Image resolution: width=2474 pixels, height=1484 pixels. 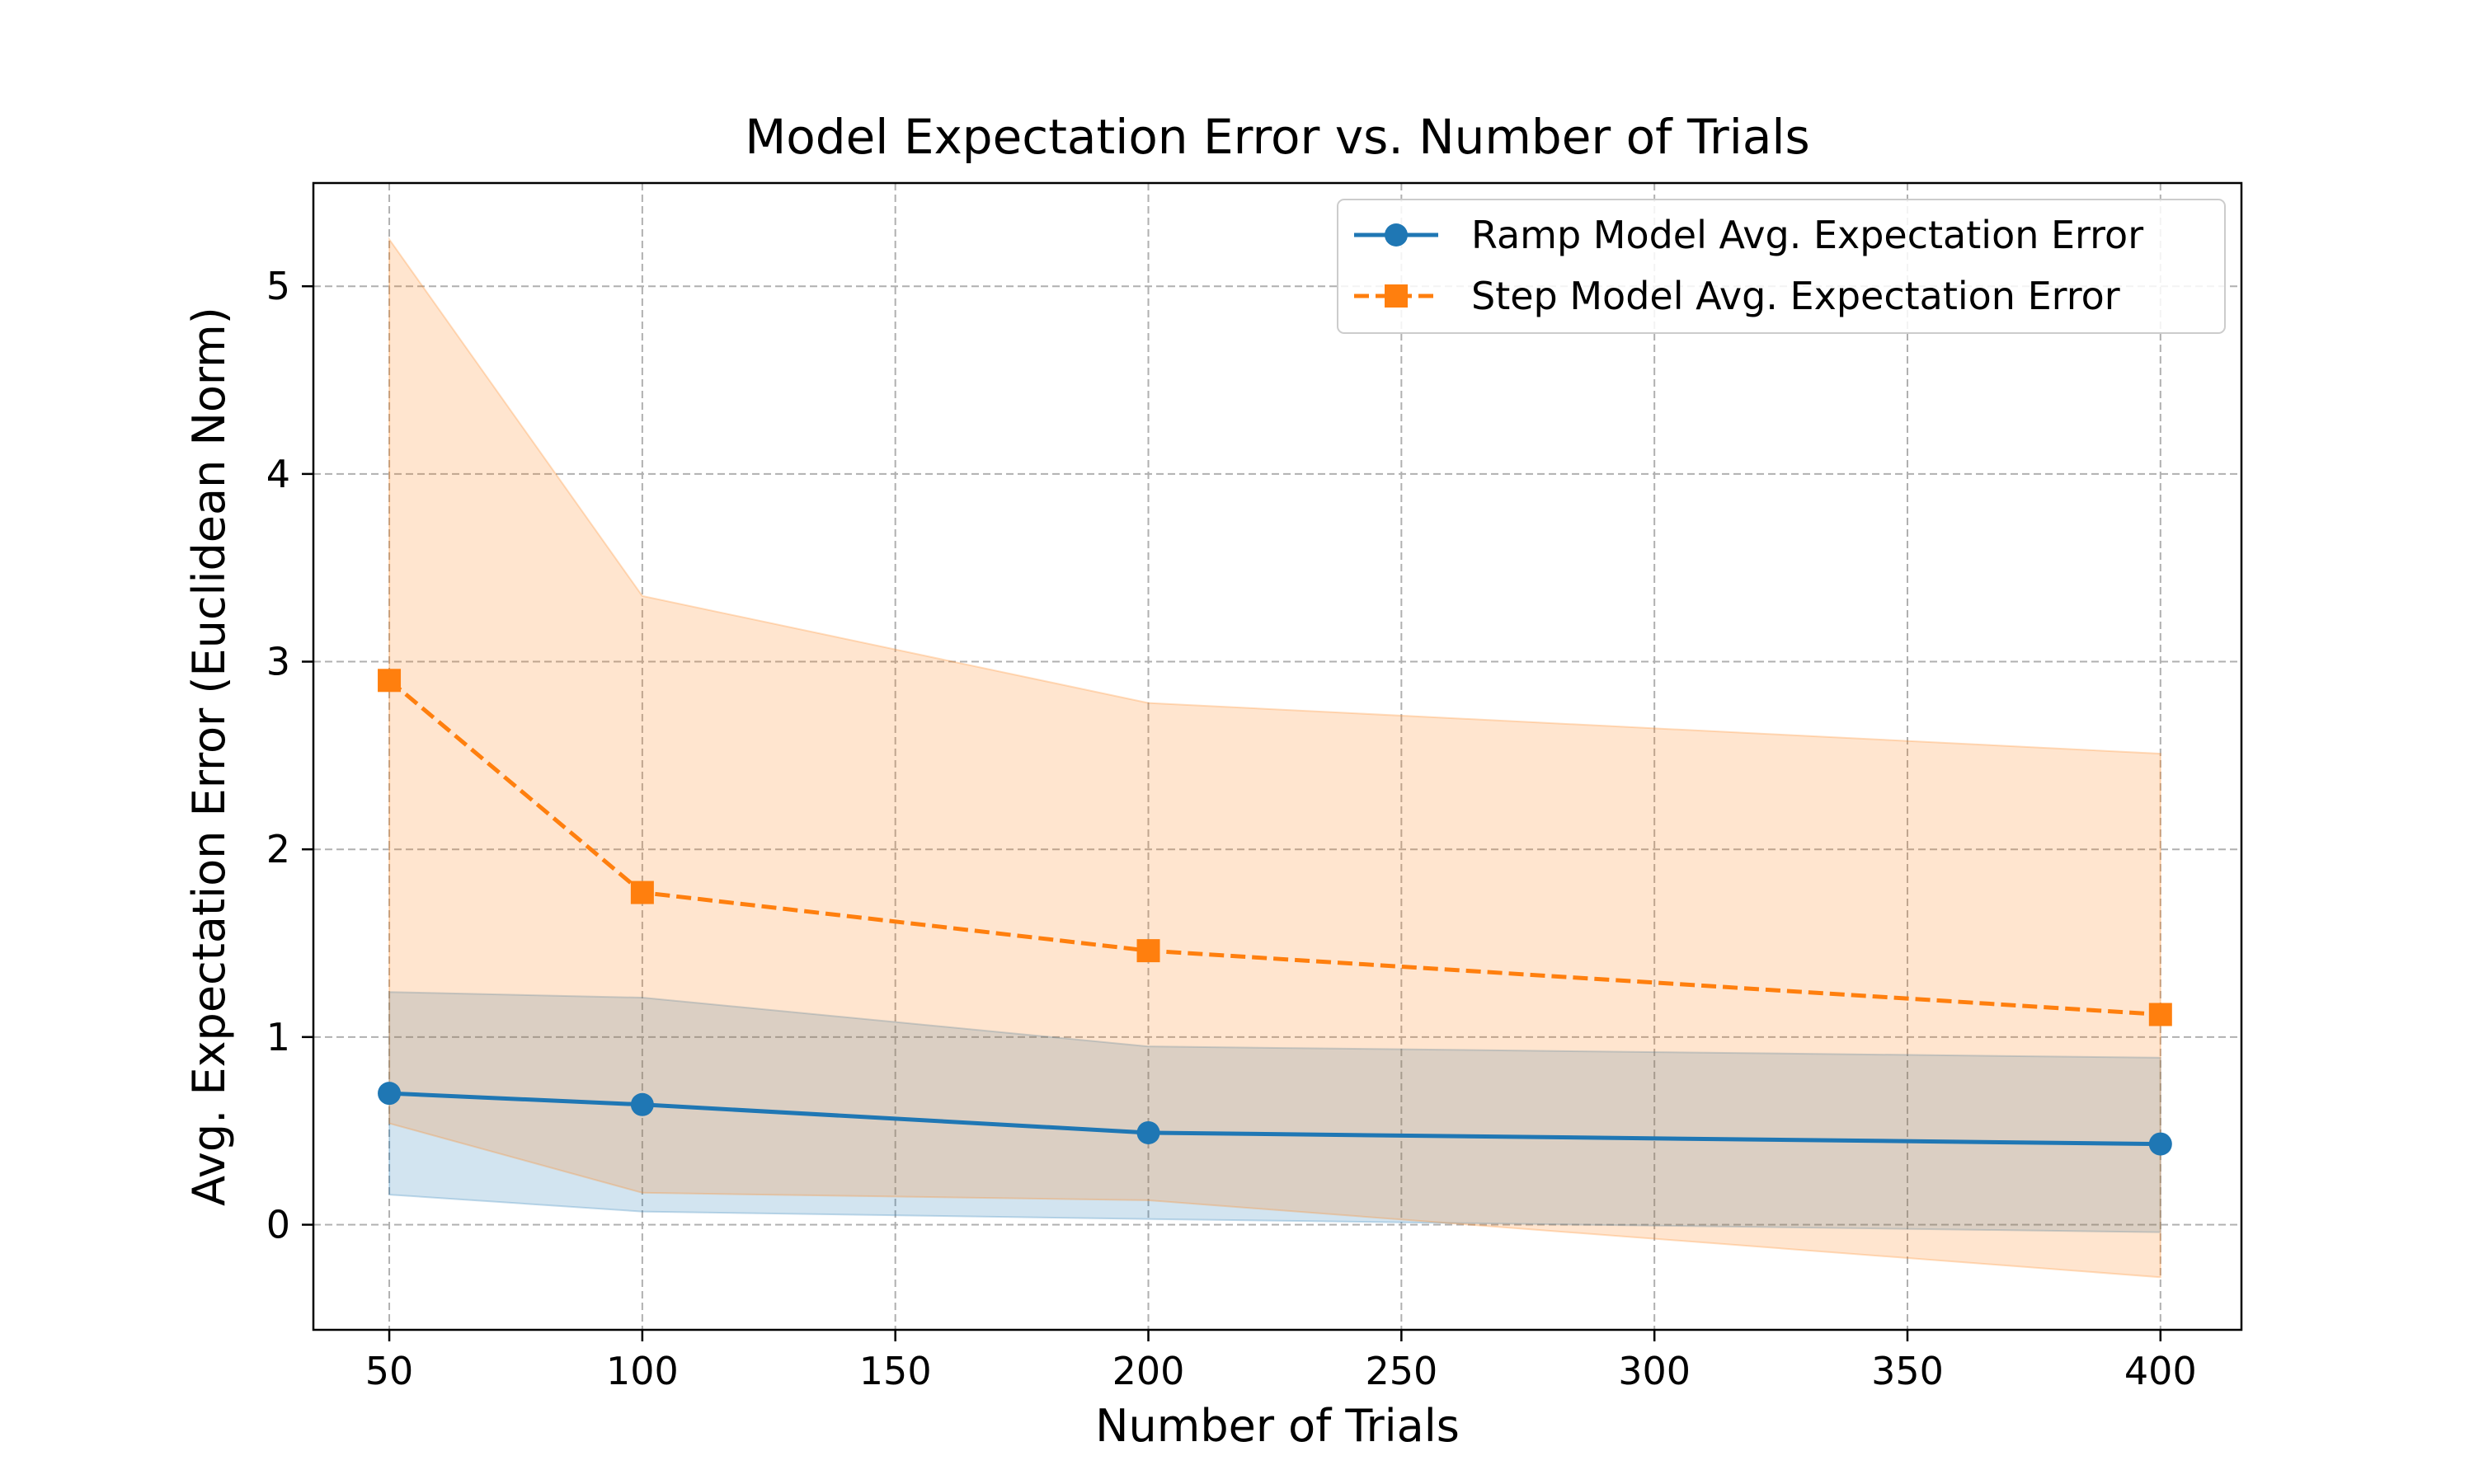 I want to click on x-tick-label: 100, so click(x=642, y=1371).